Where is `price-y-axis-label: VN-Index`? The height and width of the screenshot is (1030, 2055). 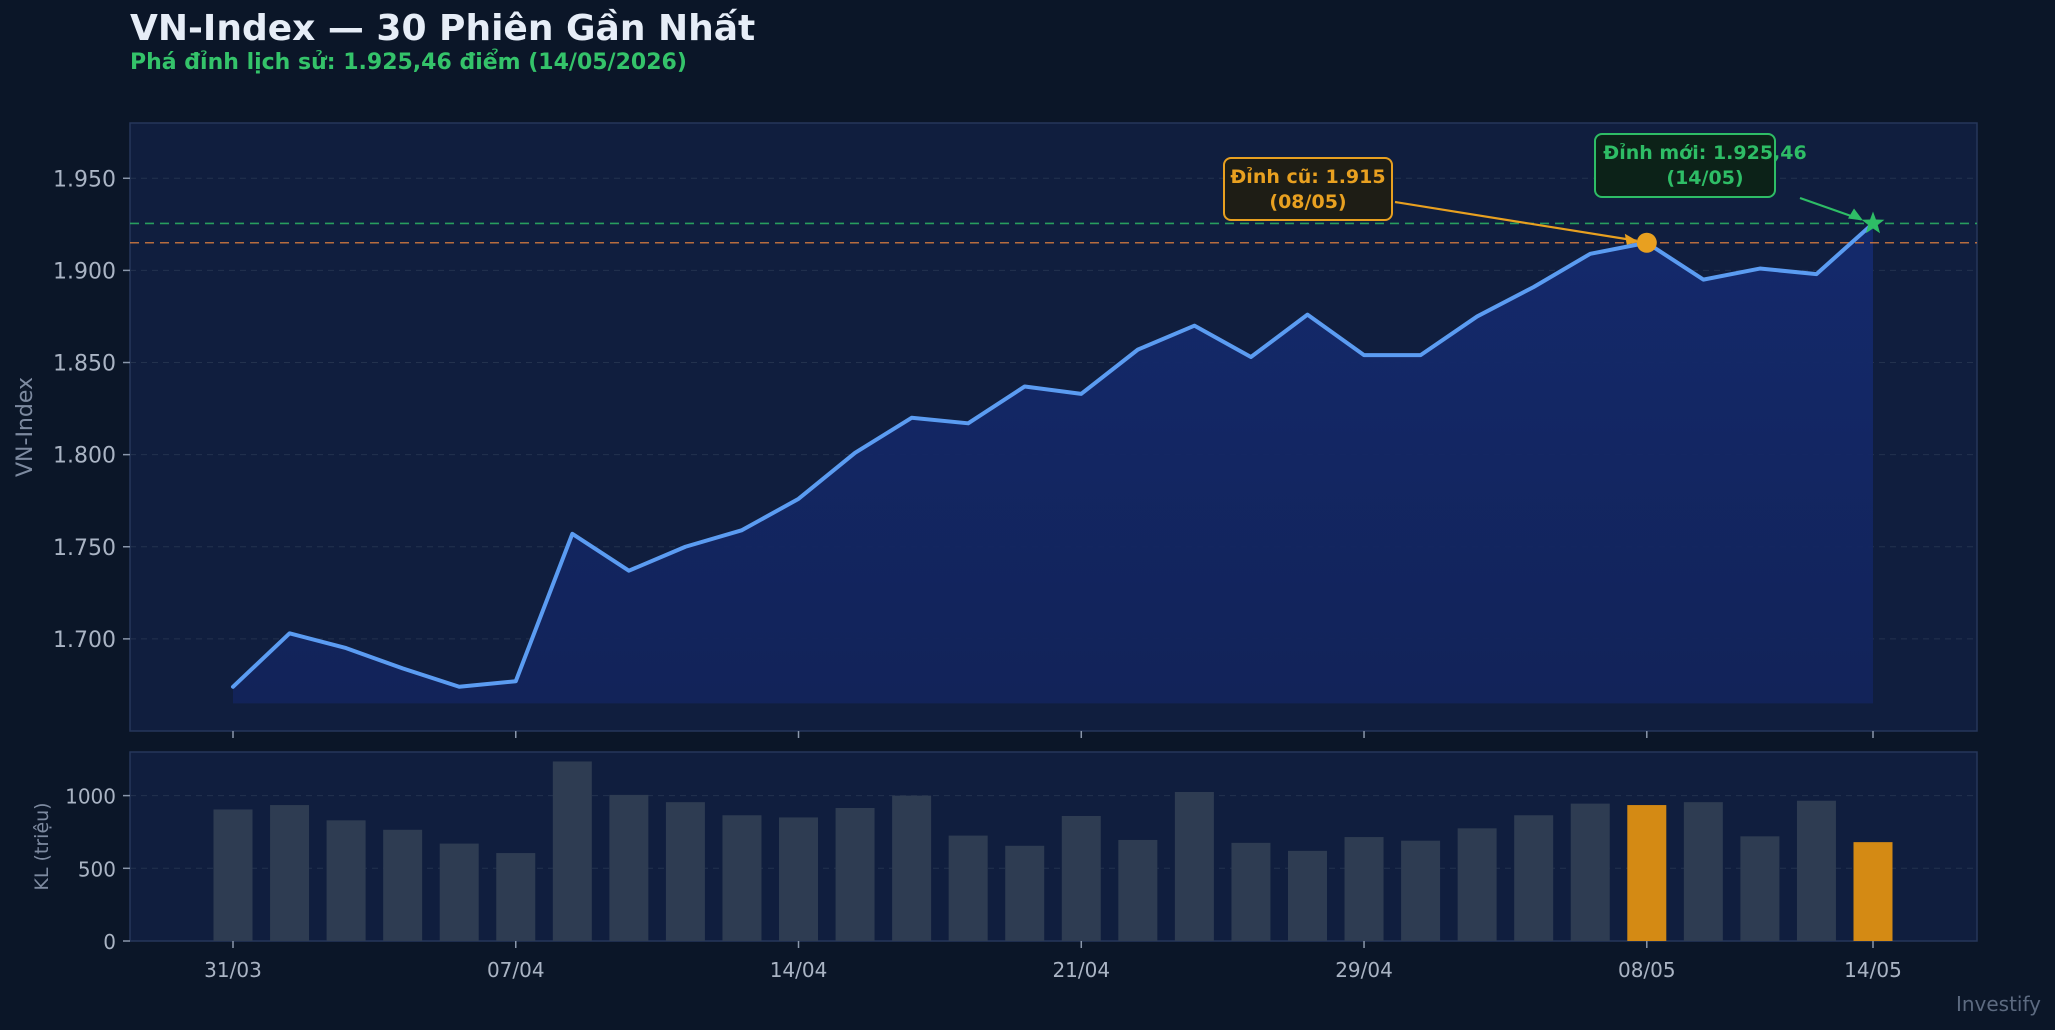
price-y-axis-label: VN-Index is located at coordinates (25, 427).